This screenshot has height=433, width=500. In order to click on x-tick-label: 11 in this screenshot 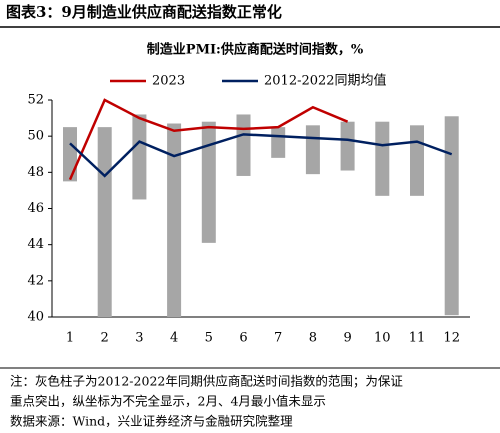, I will do `click(417, 338)`.